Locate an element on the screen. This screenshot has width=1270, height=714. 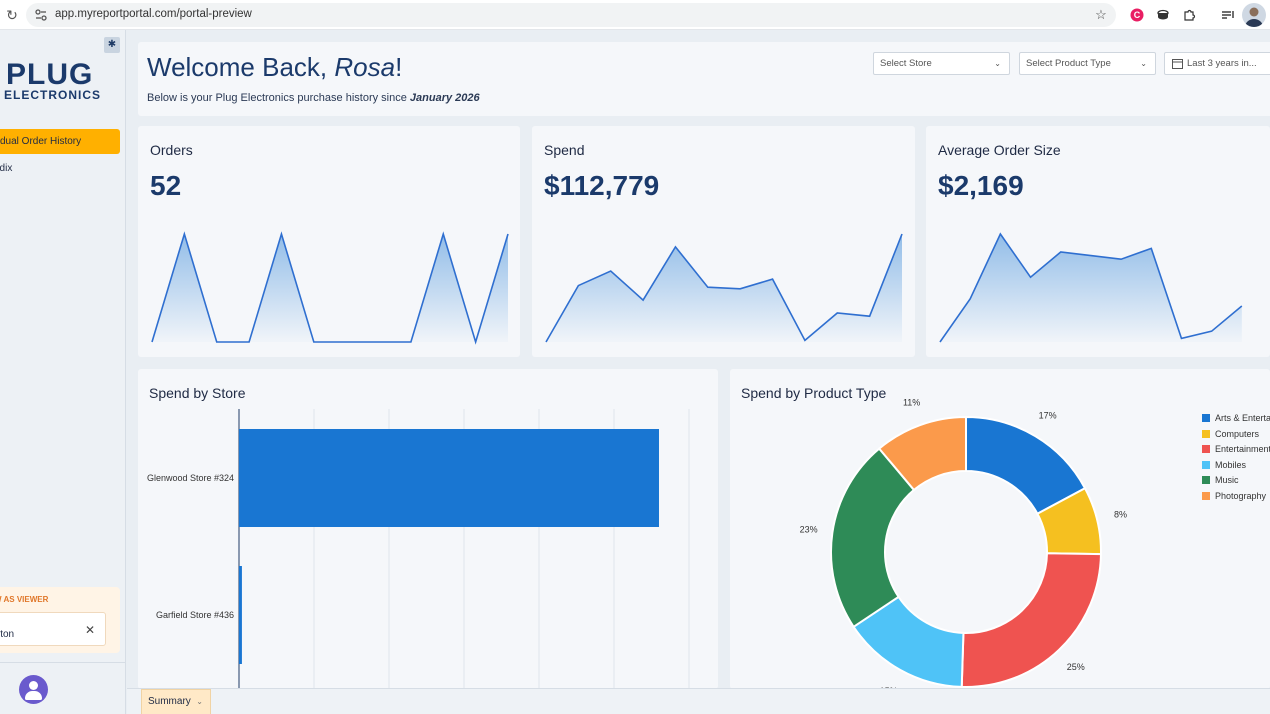
legend-label: Photography is located at coordinates (1241, 496).